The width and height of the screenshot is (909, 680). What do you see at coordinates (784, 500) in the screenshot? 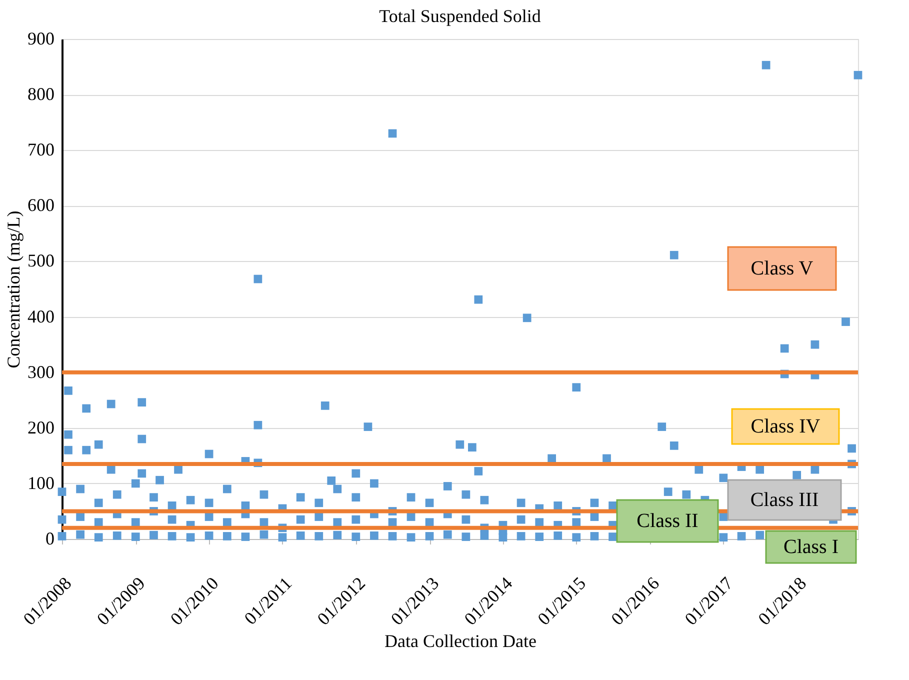
I see `annotation: Class III` at bounding box center [784, 500].